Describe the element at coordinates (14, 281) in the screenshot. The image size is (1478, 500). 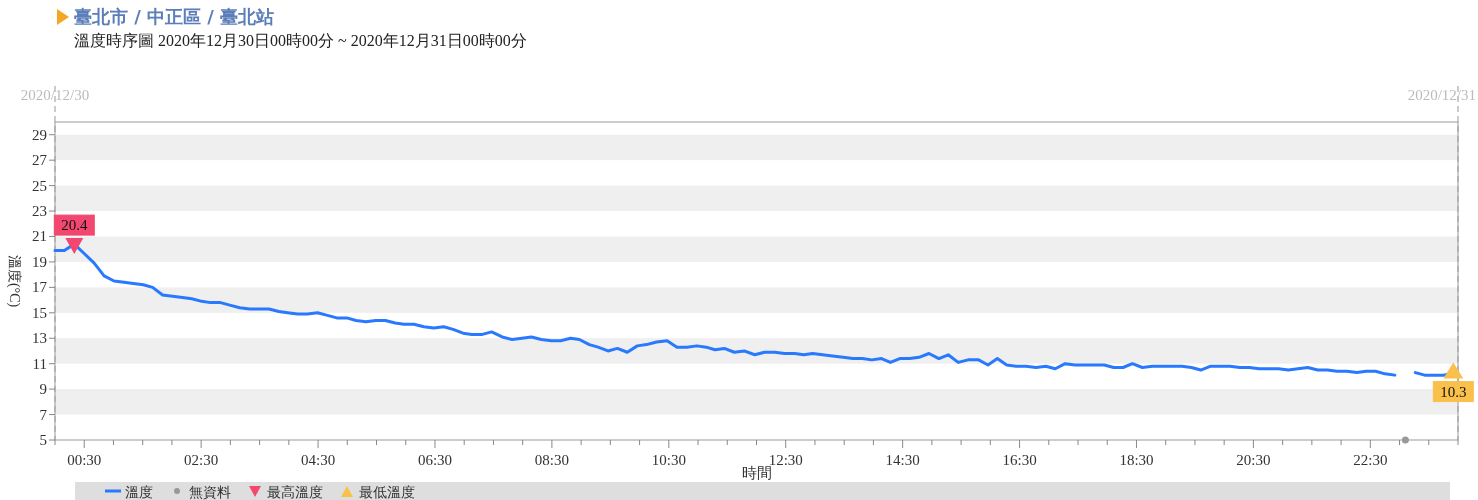
I see `y-axis-title: 溫度(°C)` at that location.